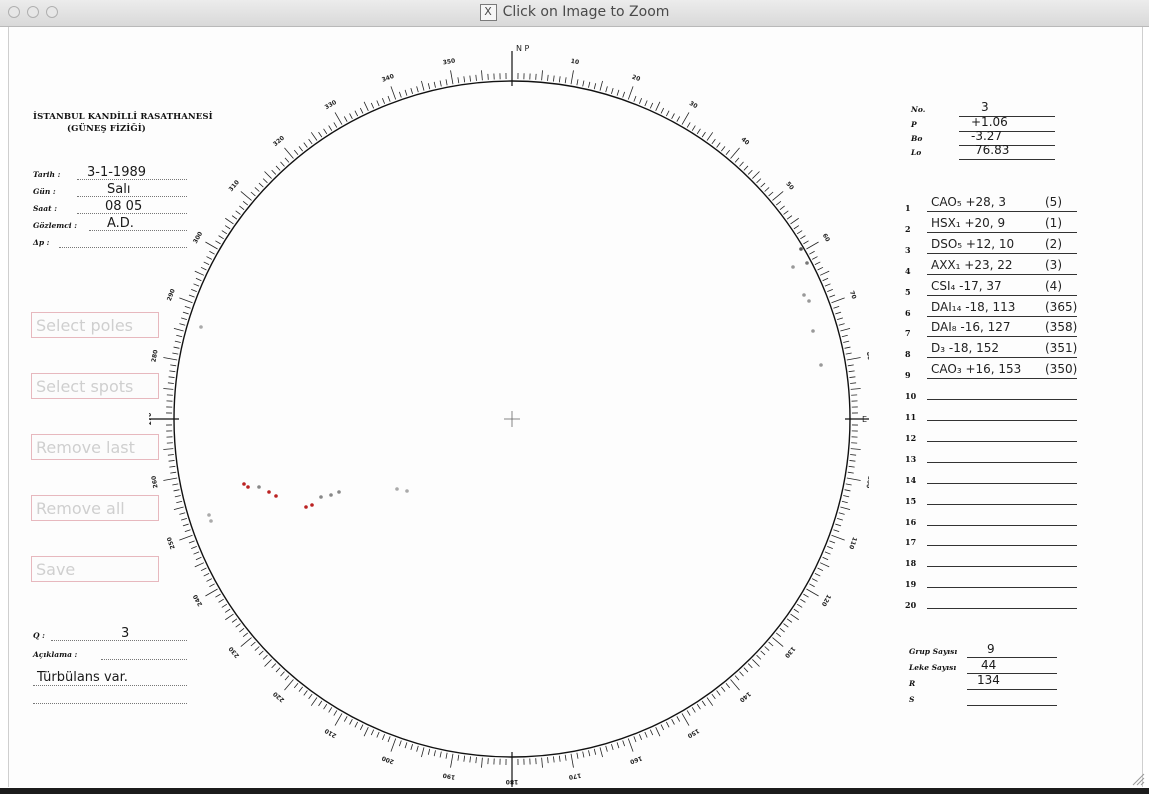 The image size is (1149, 794). I want to click on degree-label: 210, so click(331, 733).